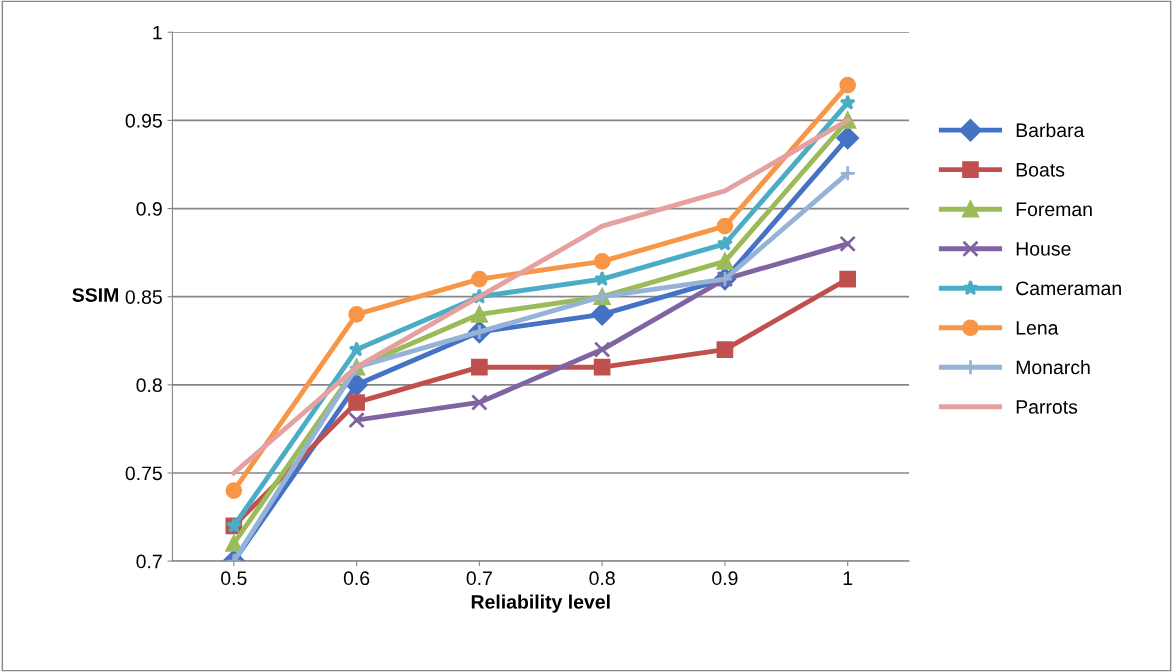 This screenshot has width=1173, height=672. I want to click on x-tick-label: 0.6, so click(356, 578).